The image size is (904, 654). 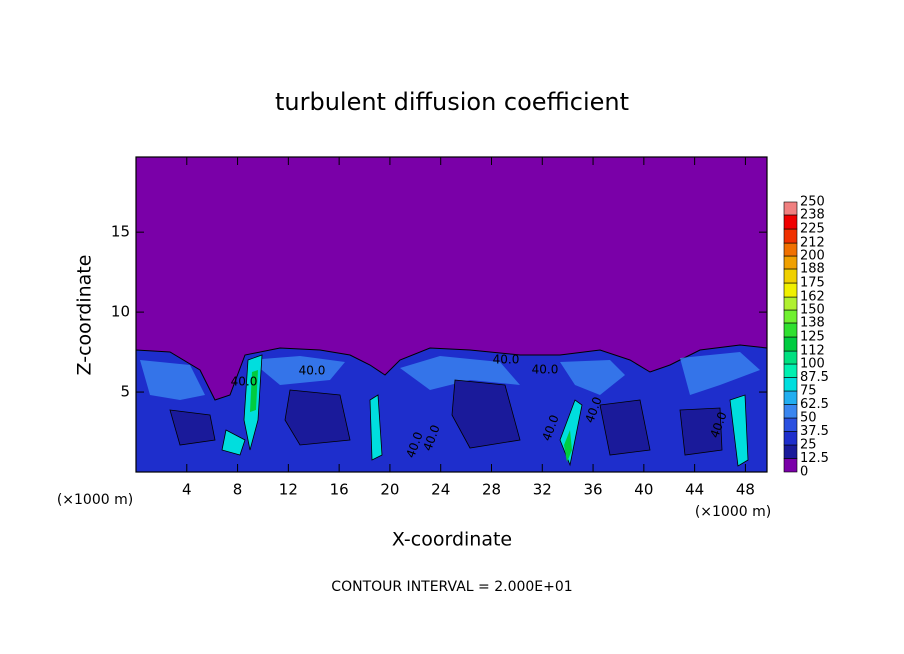 I want to click on colorbar-label: 150, so click(x=812, y=310).